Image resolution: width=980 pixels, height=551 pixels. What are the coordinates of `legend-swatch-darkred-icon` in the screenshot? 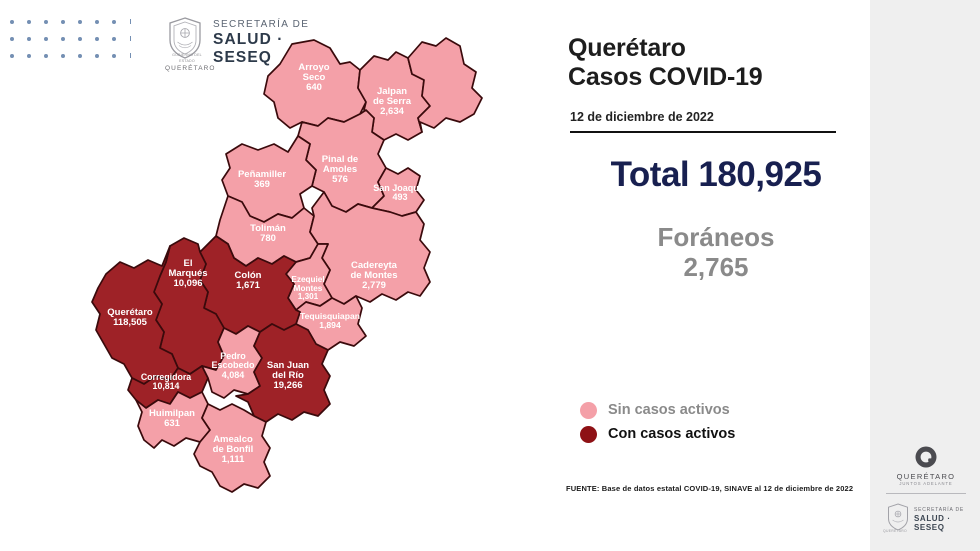 It's located at (588, 434).